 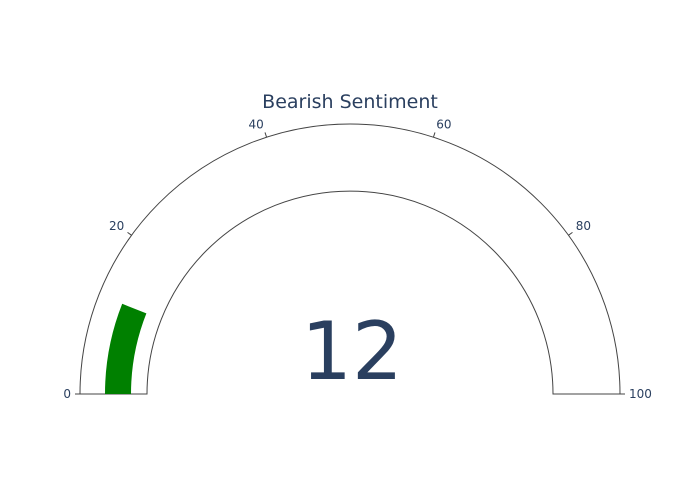 I want to click on gauge-value: 12, so click(x=352, y=351).